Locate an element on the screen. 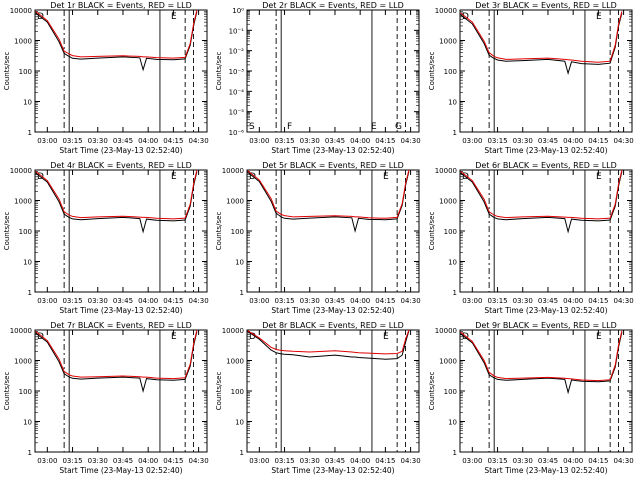  y-tick-label: 10⁻⁴ is located at coordinates (237, 92).